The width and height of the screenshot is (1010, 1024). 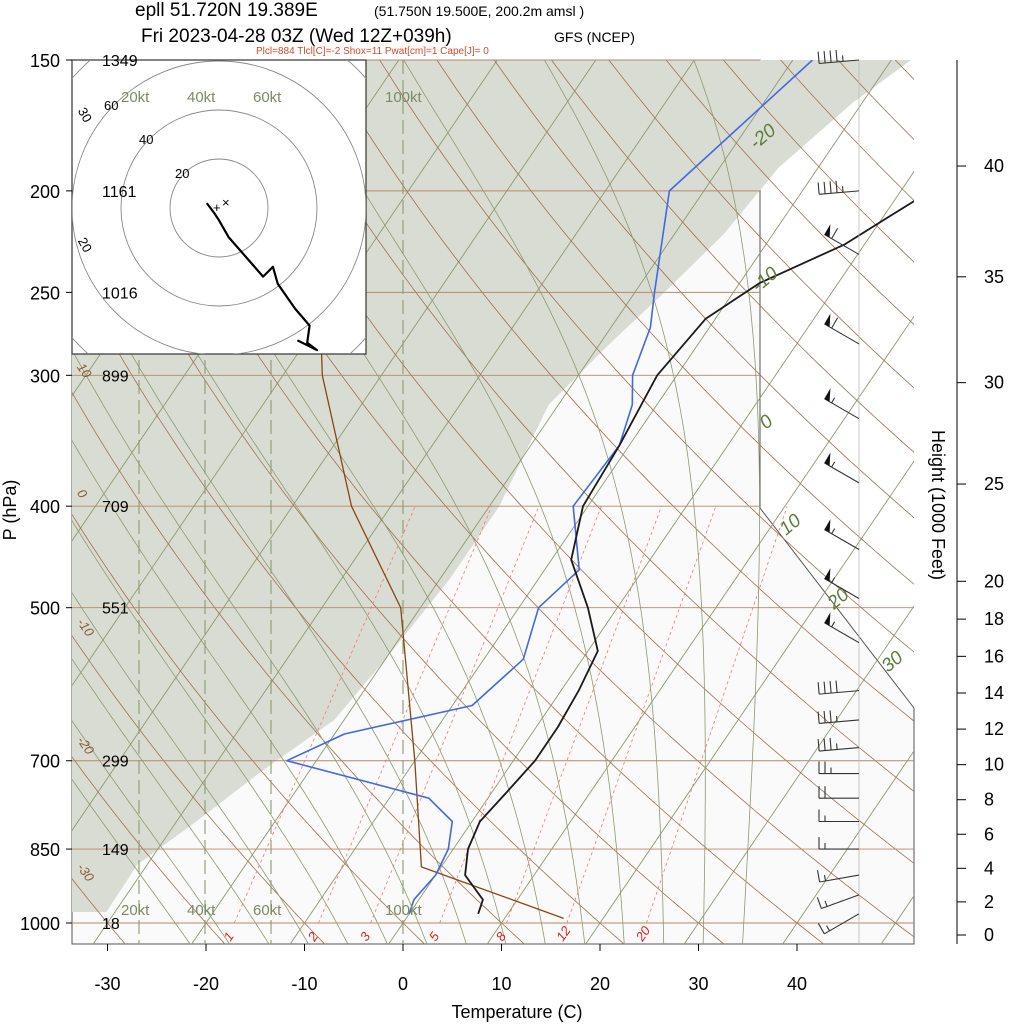 What do you see at coordinates (45, 192) in the screenshot?
I see `pressure-tick-label: 200` at bounding box center [45, 192].